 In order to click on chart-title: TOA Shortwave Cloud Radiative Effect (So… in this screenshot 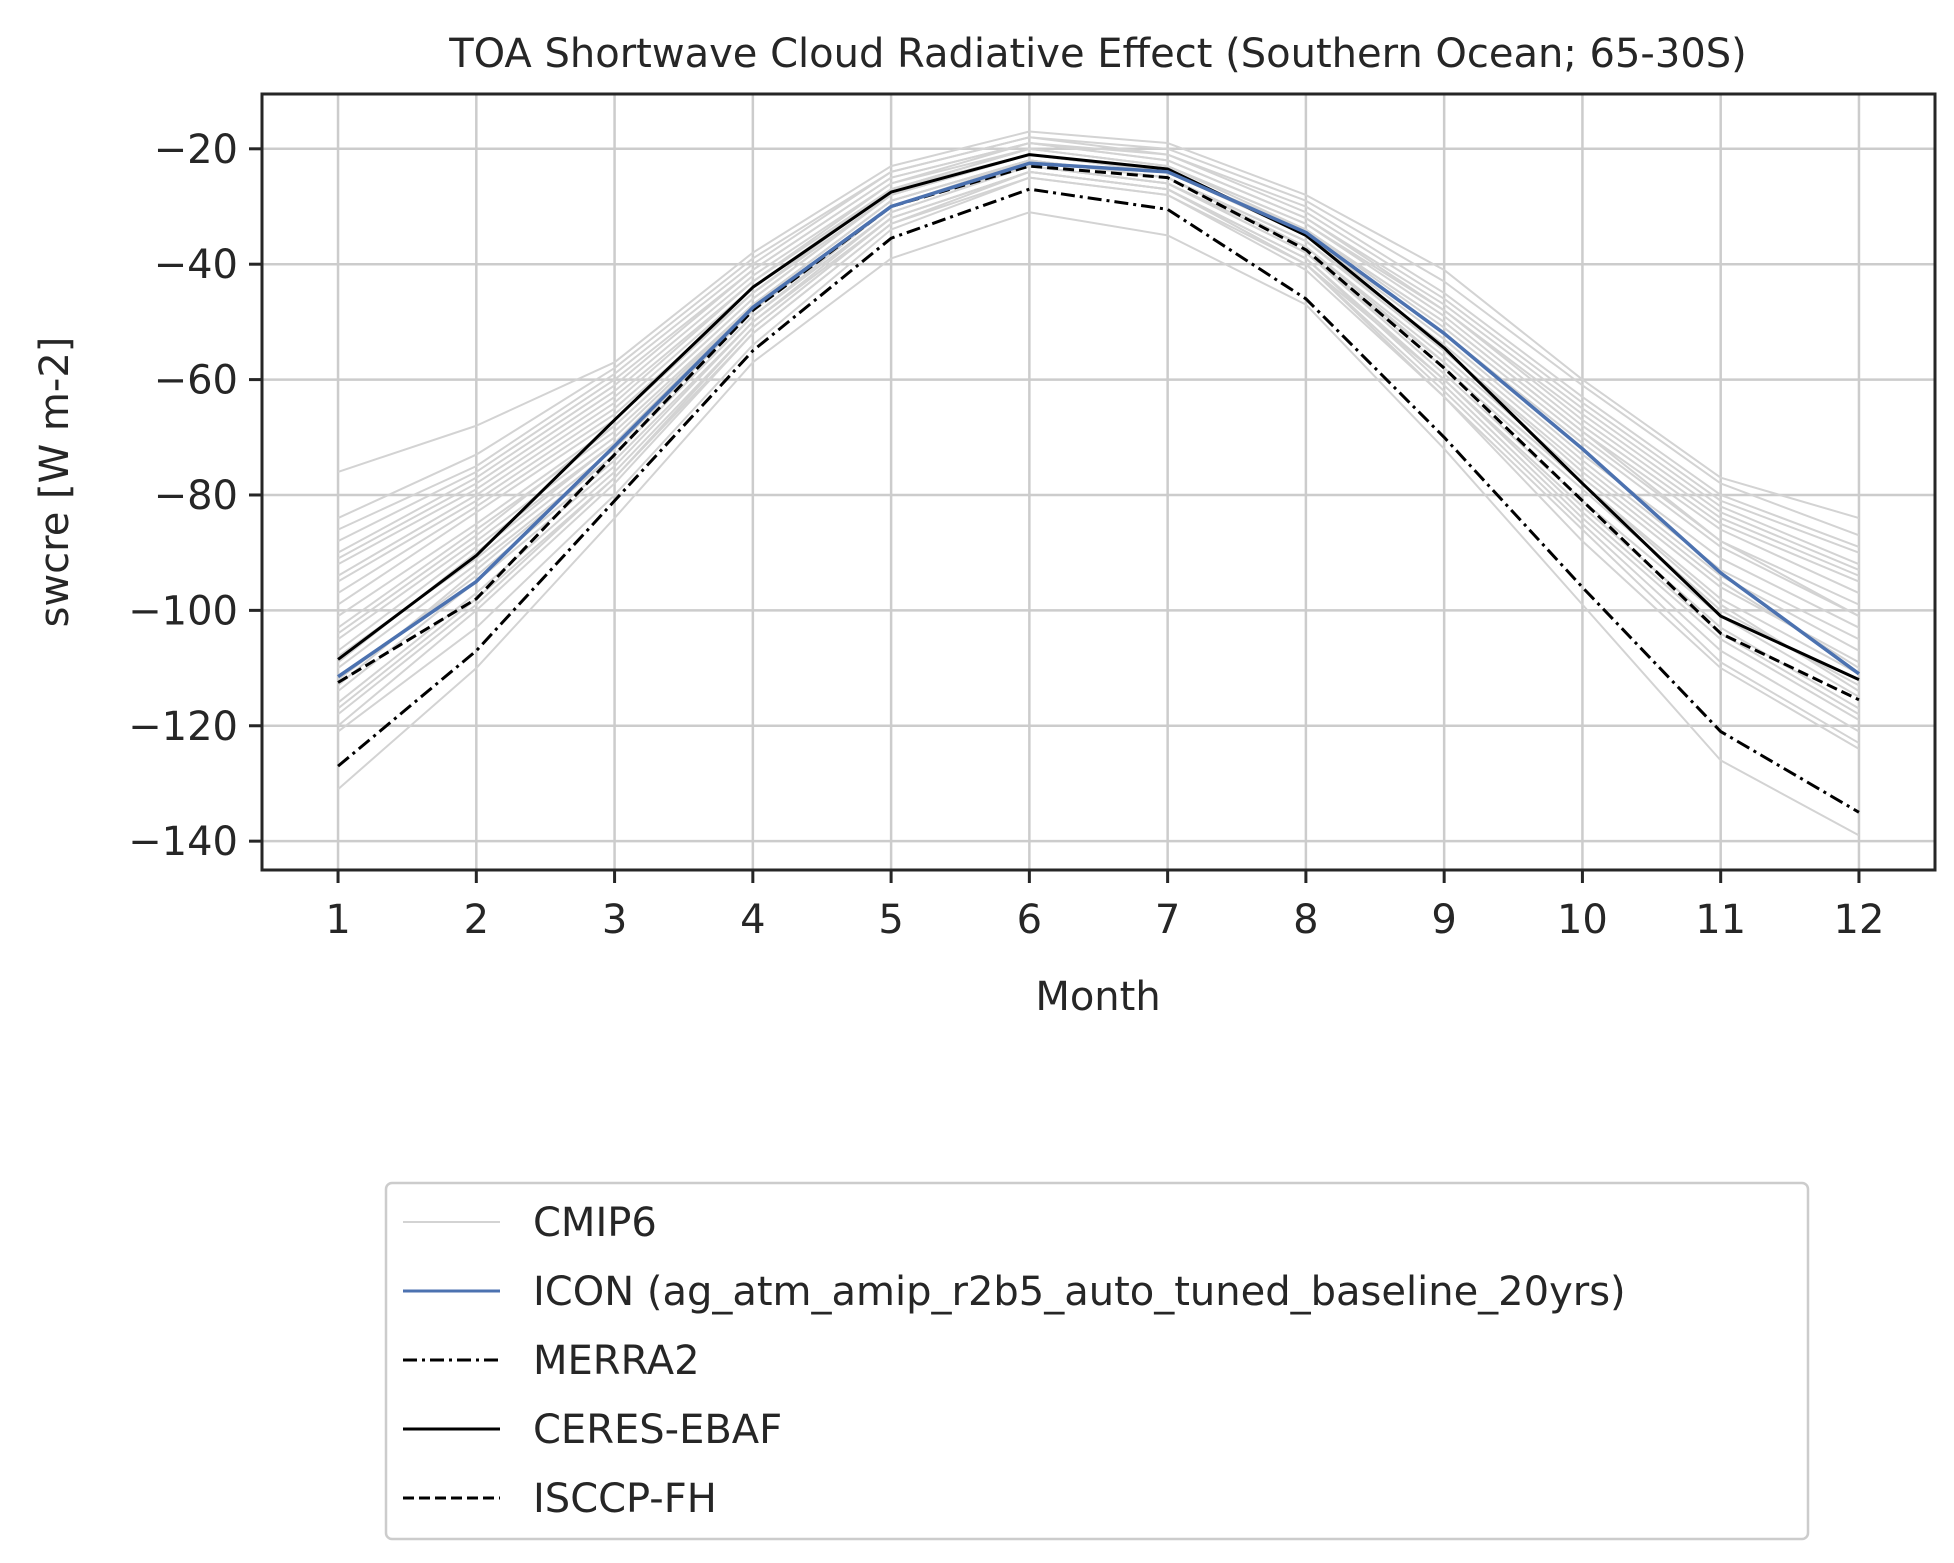, I will do `click(1097, 54)`.